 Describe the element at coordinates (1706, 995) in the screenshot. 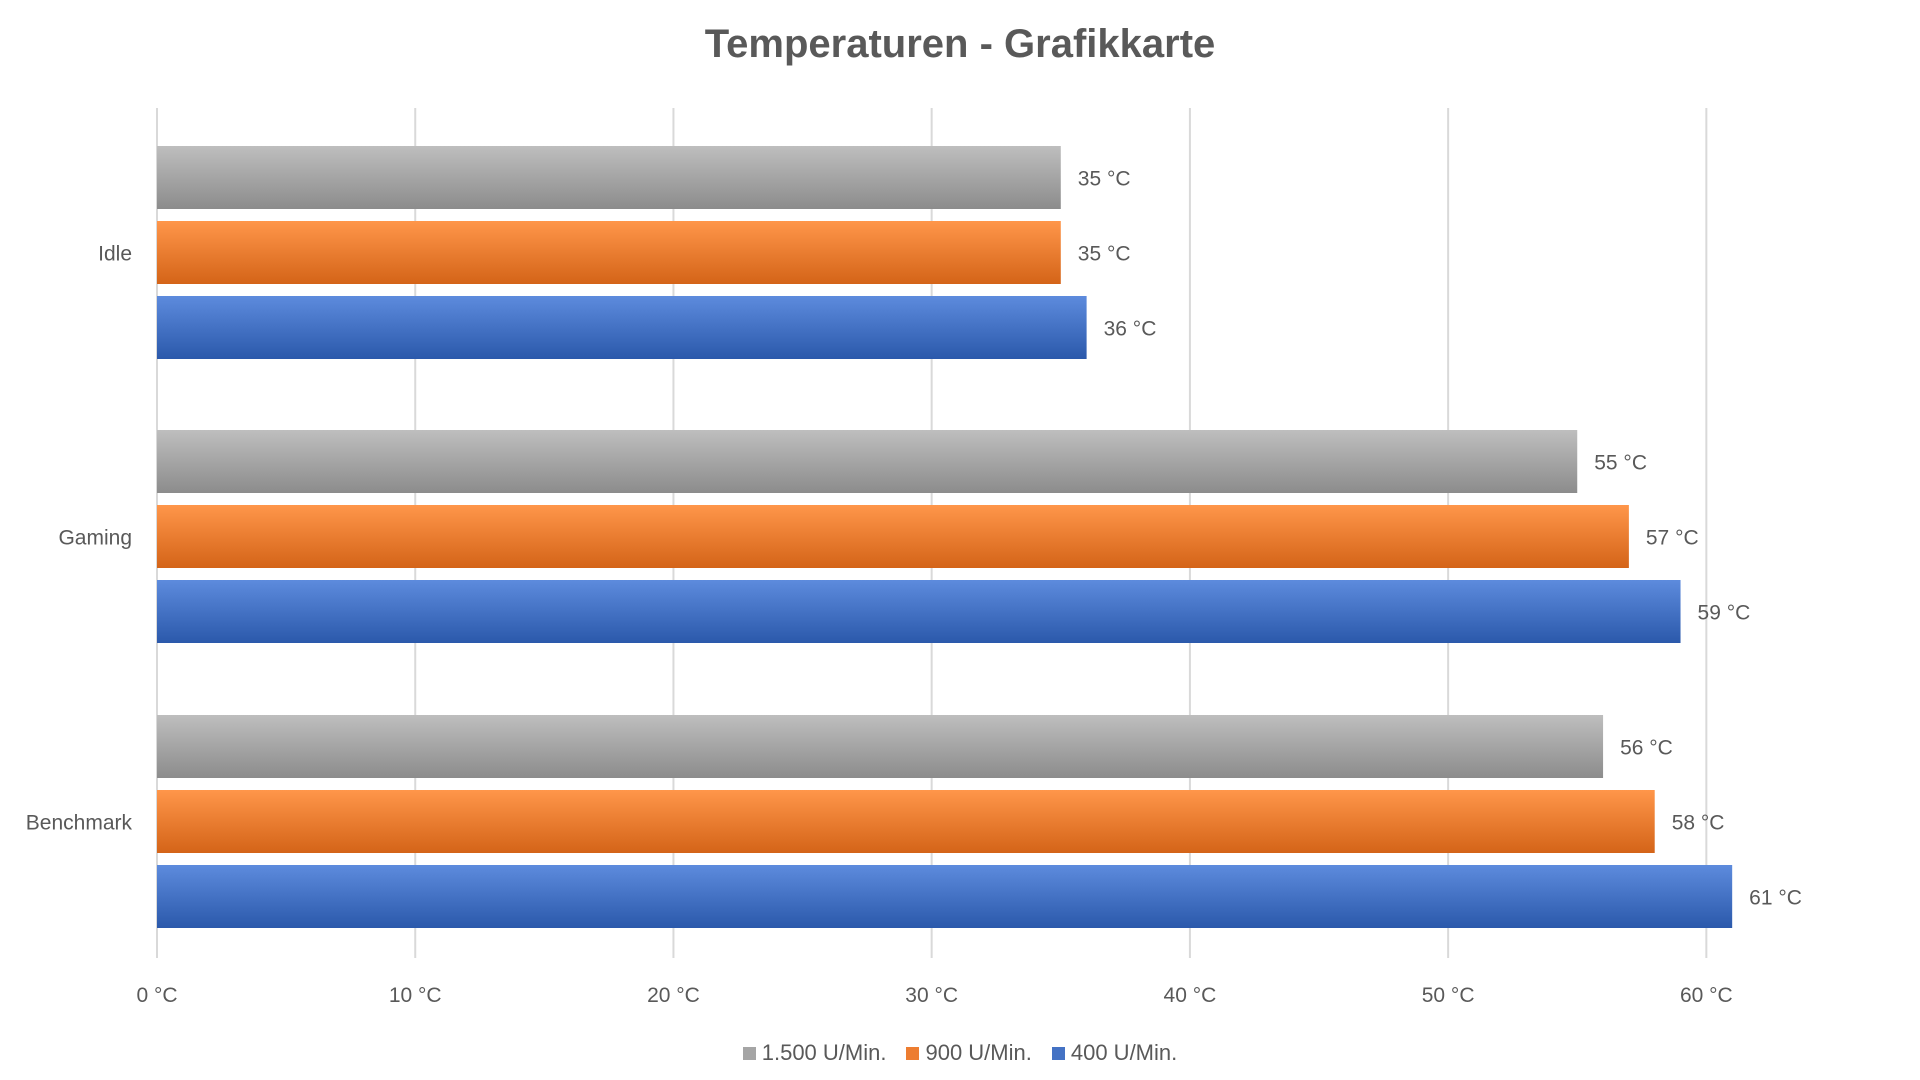

I see `x-tick-label: 60 °C` at that location.